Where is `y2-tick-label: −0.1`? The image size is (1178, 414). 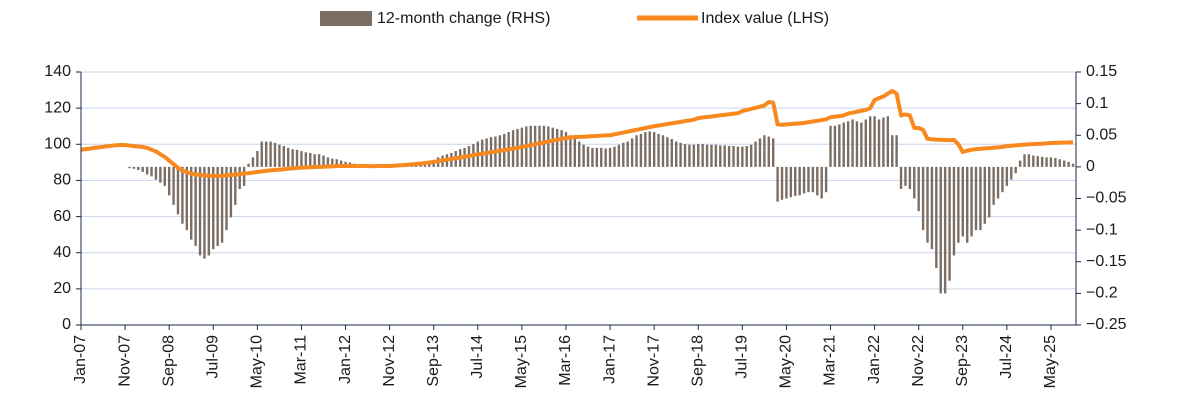
y2-tick-label: −0.1 is located at coordinates (1102, 229).